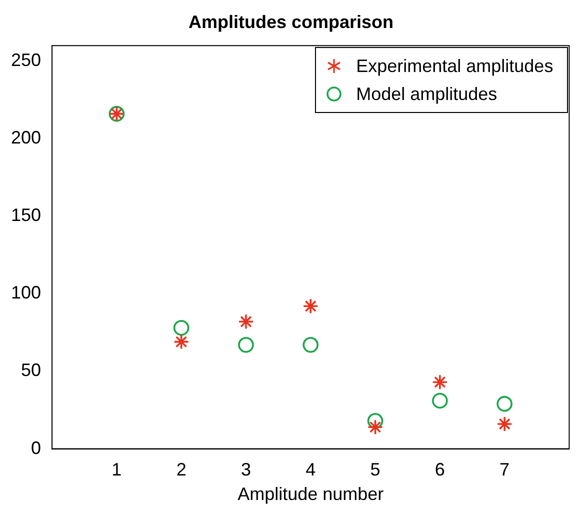  Describe the element at coordinates (505, 470) in the screenshot. I see `x-tick-label: 7` at that location.